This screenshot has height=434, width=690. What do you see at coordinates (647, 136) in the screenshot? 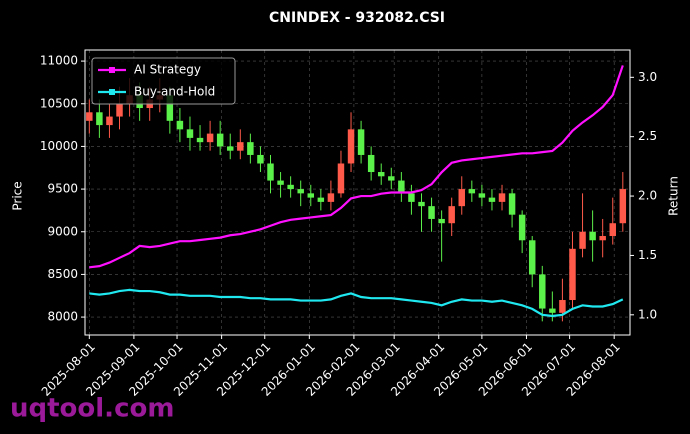
I see `y2-tick-label: 2.5` at bounding box center [647, 136].